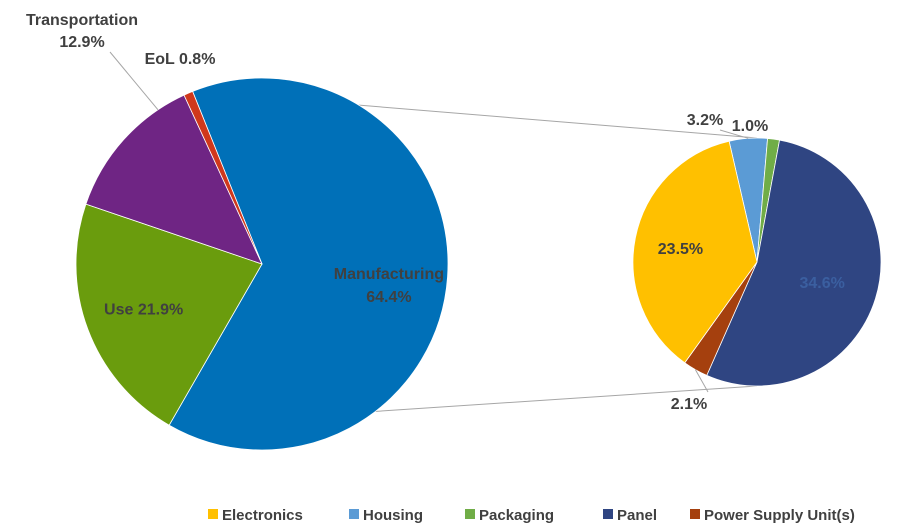  What do you see at coordinates (794, 263) in the screenshot?
I see `breakdown-slice-panel` at bounding box center [794, 263].